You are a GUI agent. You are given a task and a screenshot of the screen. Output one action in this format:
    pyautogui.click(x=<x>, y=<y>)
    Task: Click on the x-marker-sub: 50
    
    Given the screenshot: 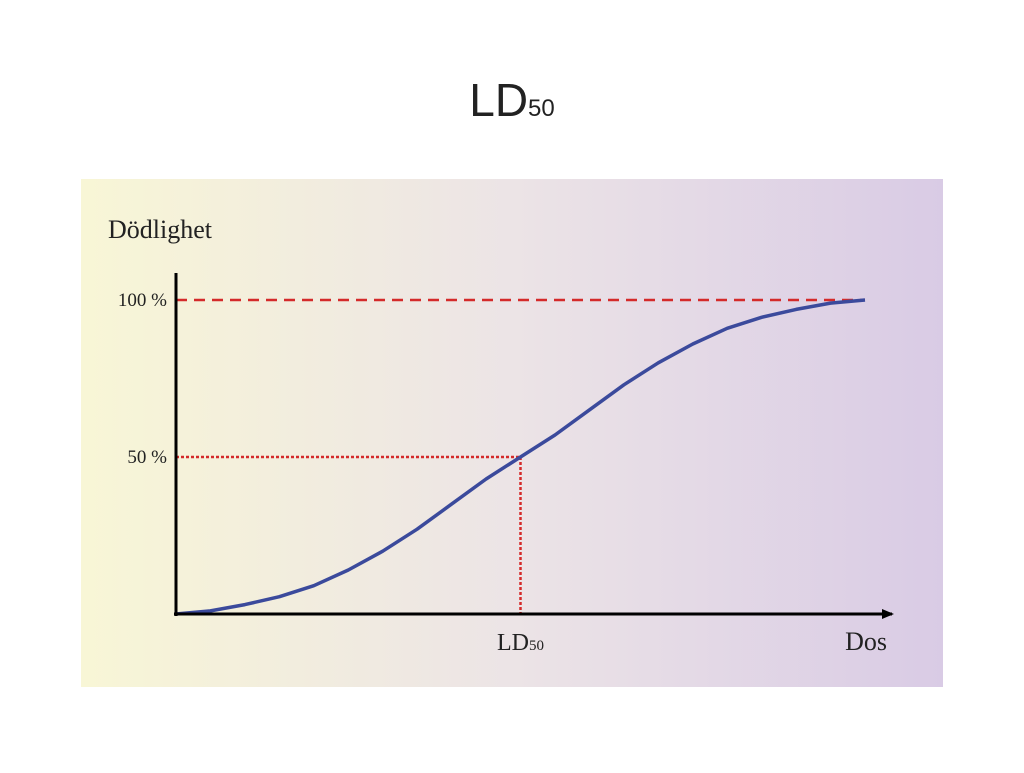 What is the action you would take?
    pyautogui.click(x=536, y=646)
    